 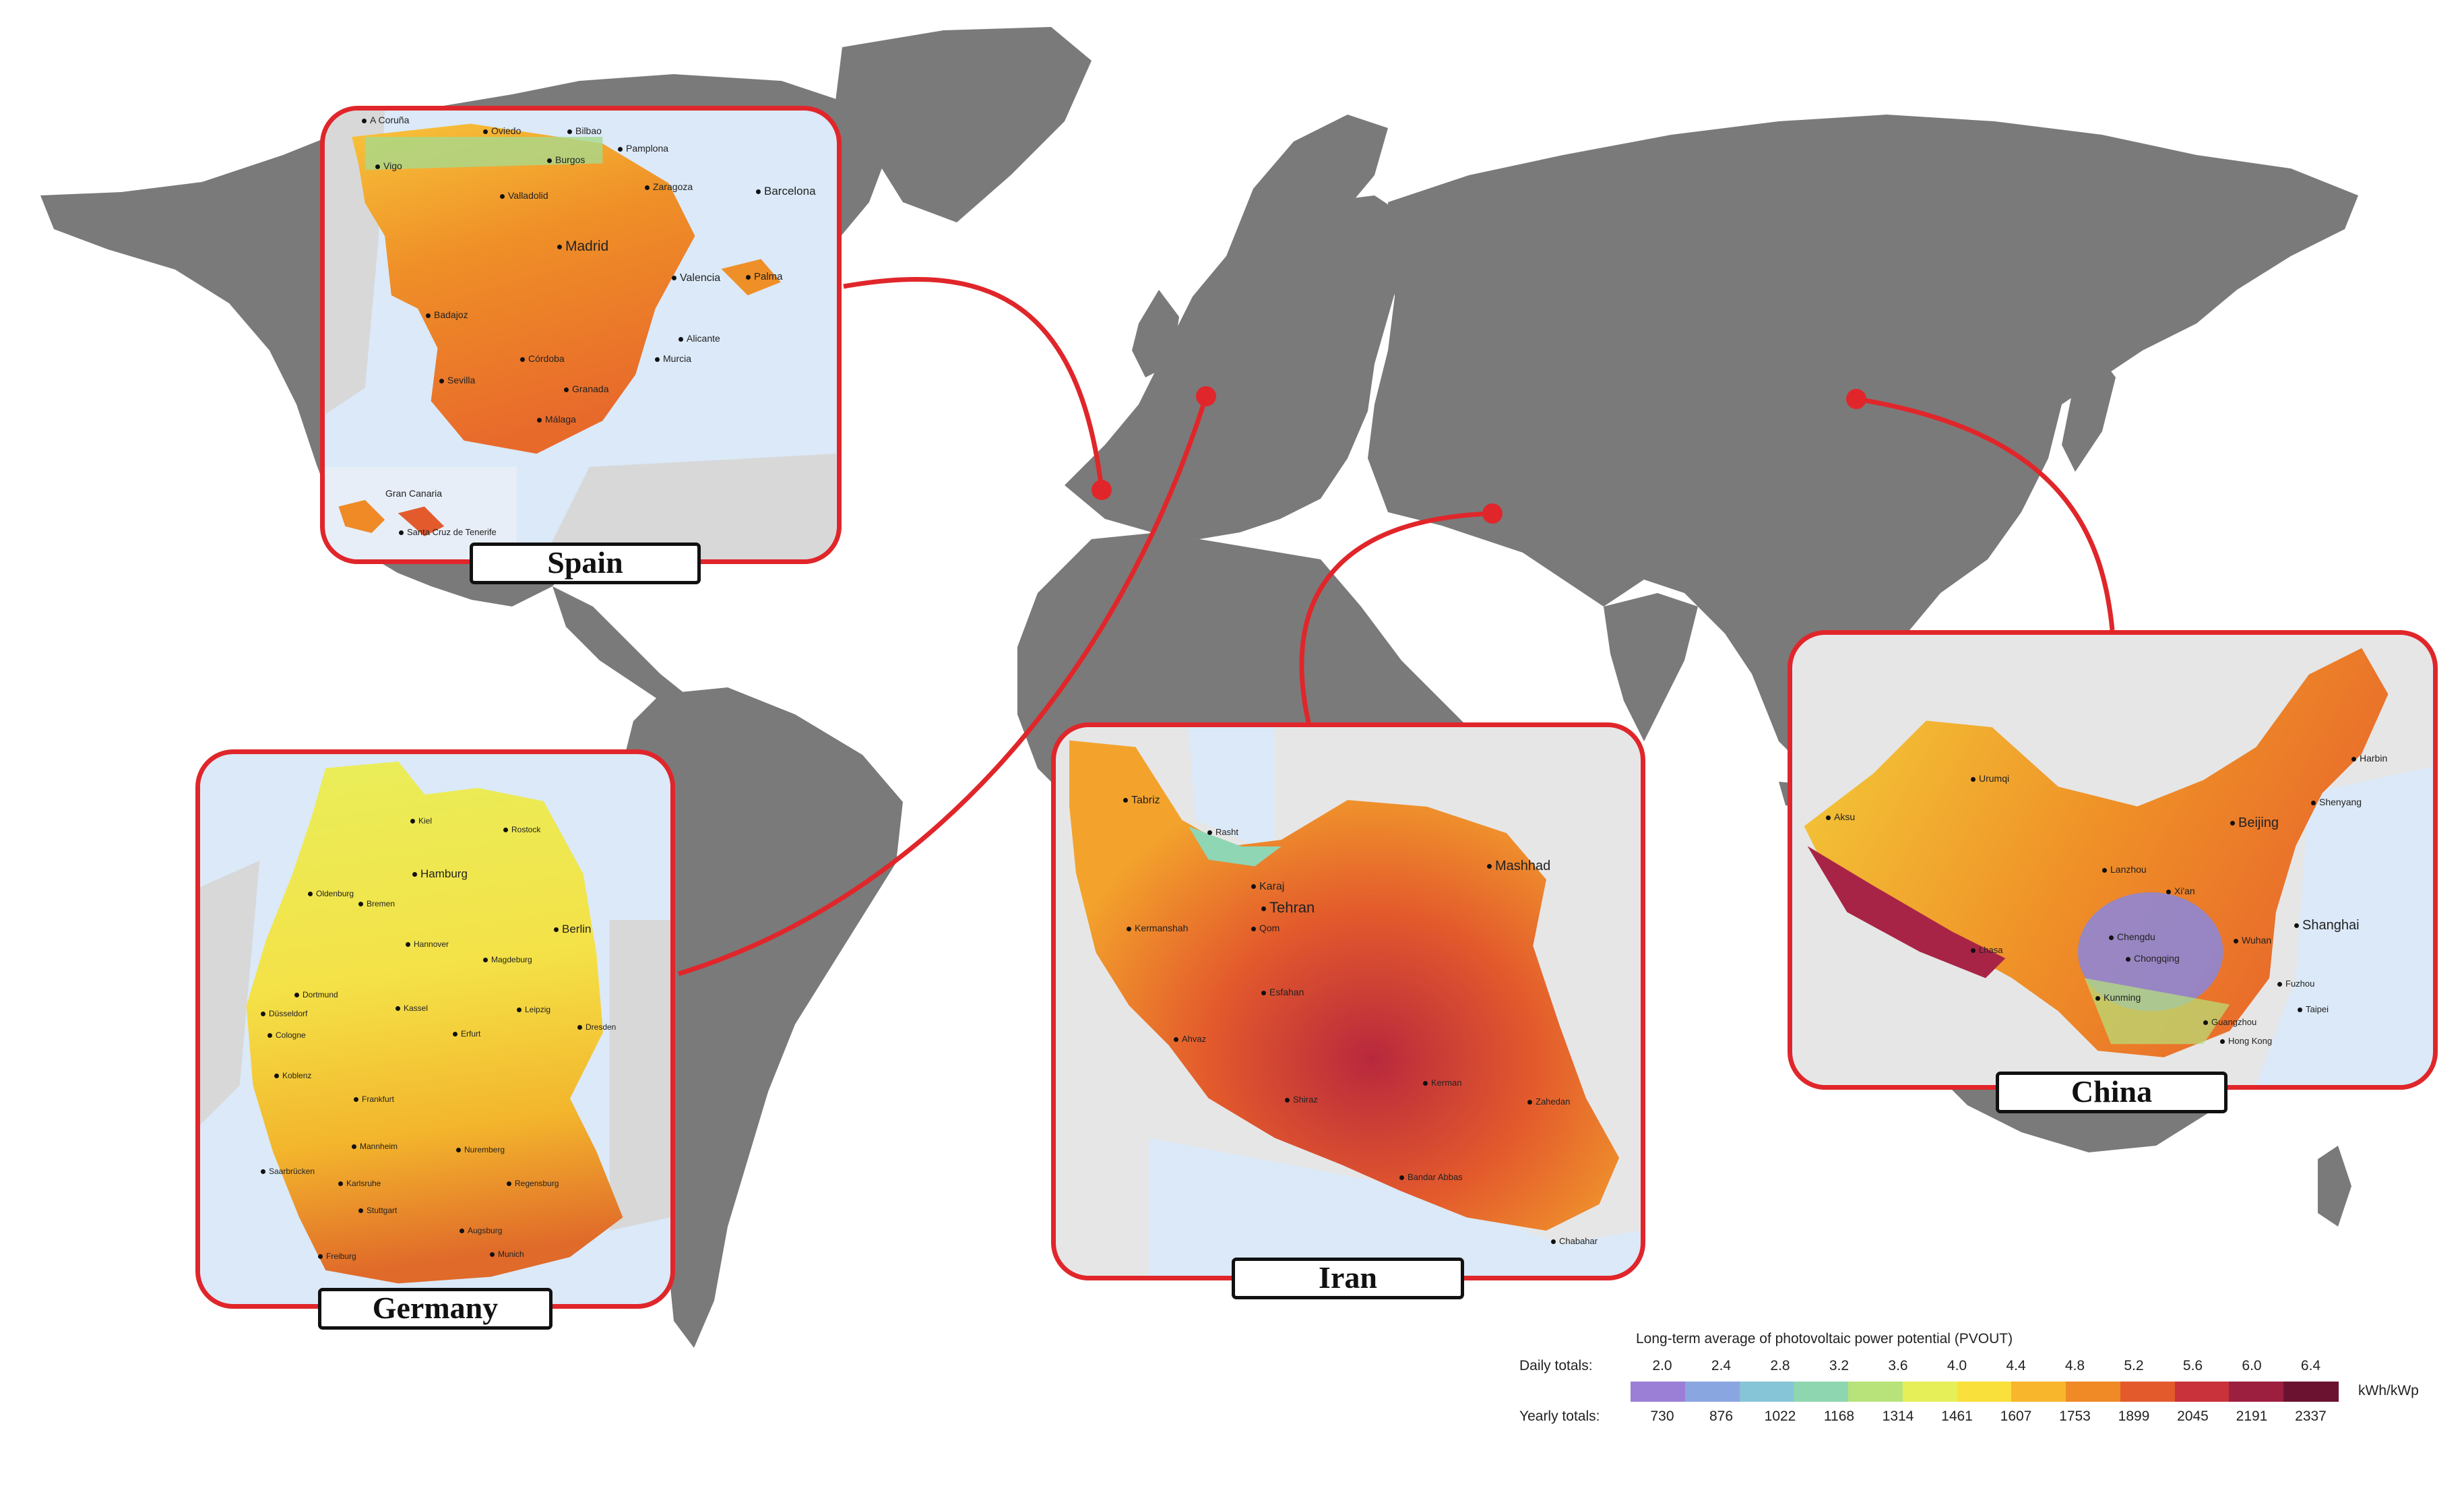 What do you see at coordinates (414, 493) in the screenshot?
I see `city-label: Gran Canaria` at bounding box center [414, 493].